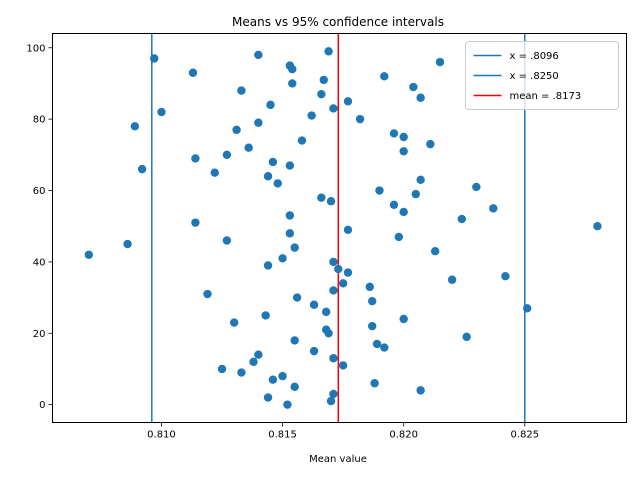  I want to click on x-axis-label: Mean value, so click(338, 459).